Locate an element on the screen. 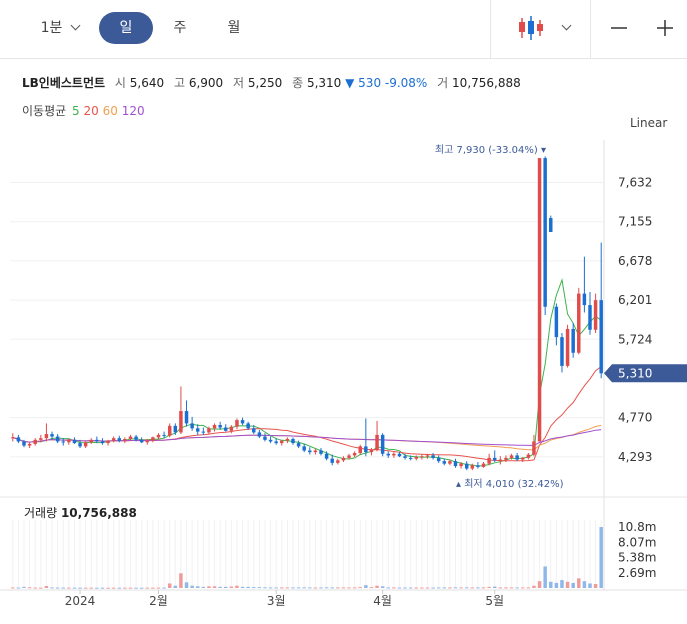 The height and width of the screenshot is (624, 687). zoom-out-button is located at coordinates (619, 28).